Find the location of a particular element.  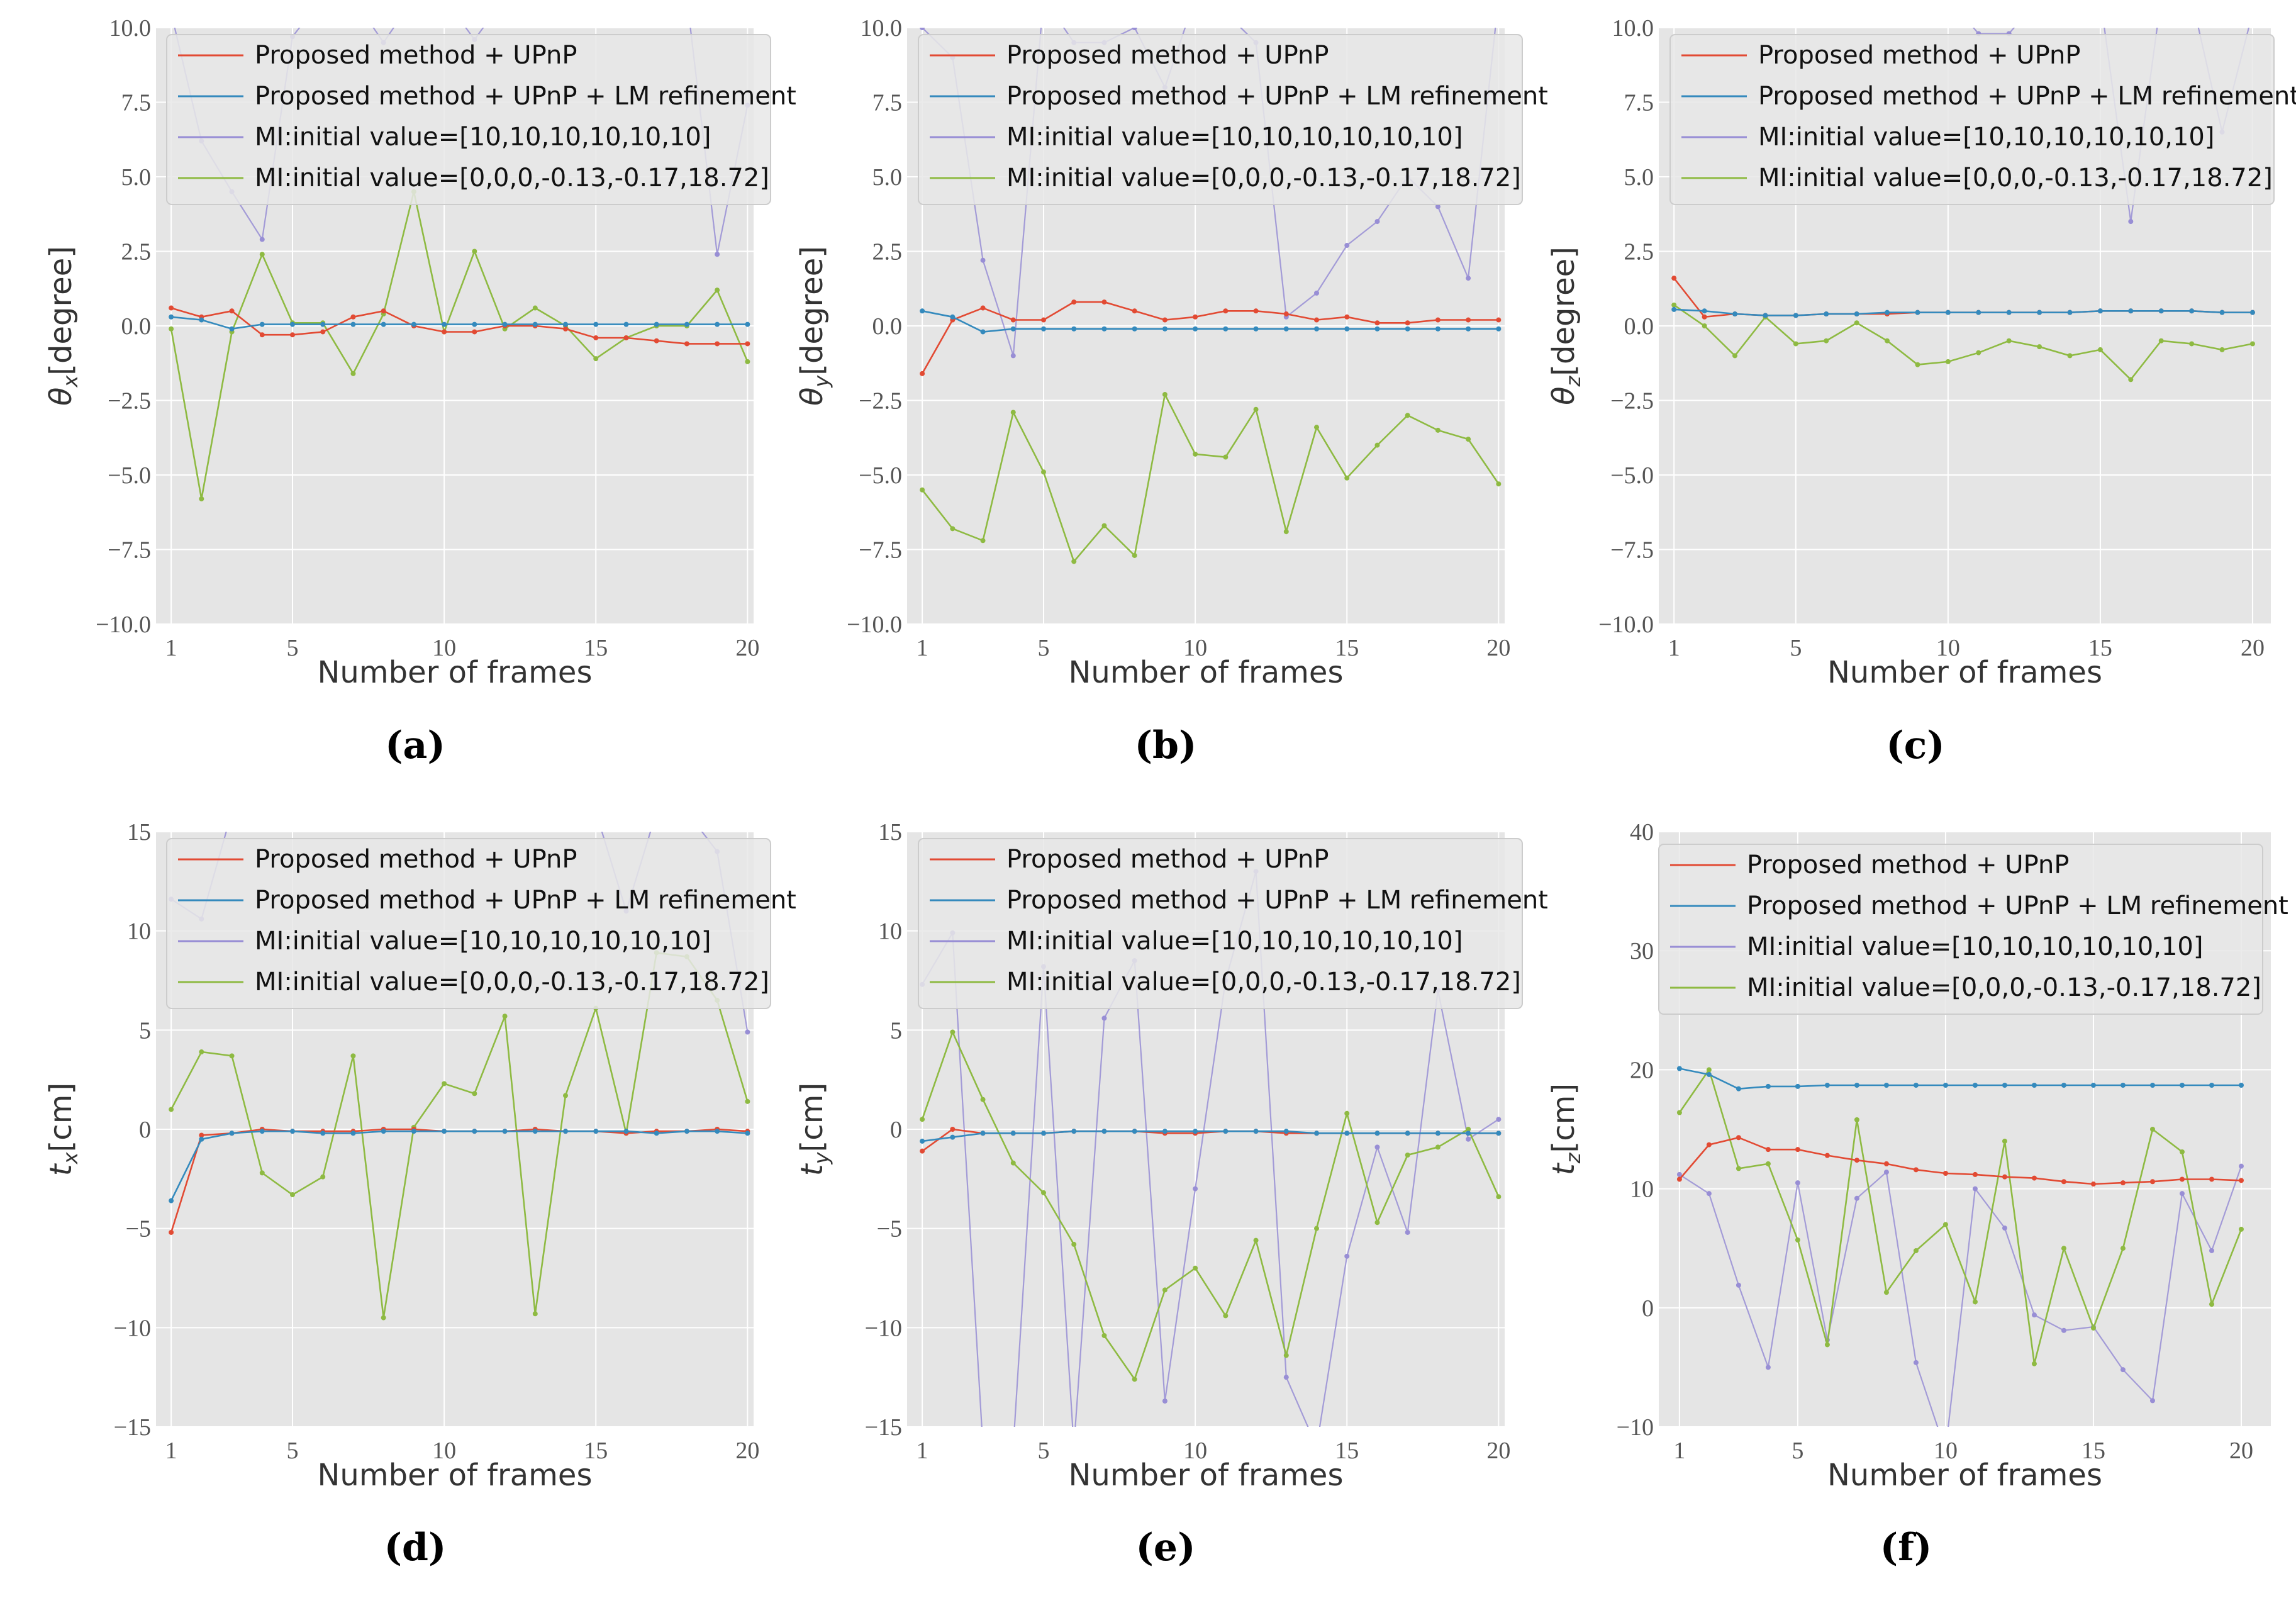

legend-label: Proposed method + UPnP is located at coordinates (1908, 865).